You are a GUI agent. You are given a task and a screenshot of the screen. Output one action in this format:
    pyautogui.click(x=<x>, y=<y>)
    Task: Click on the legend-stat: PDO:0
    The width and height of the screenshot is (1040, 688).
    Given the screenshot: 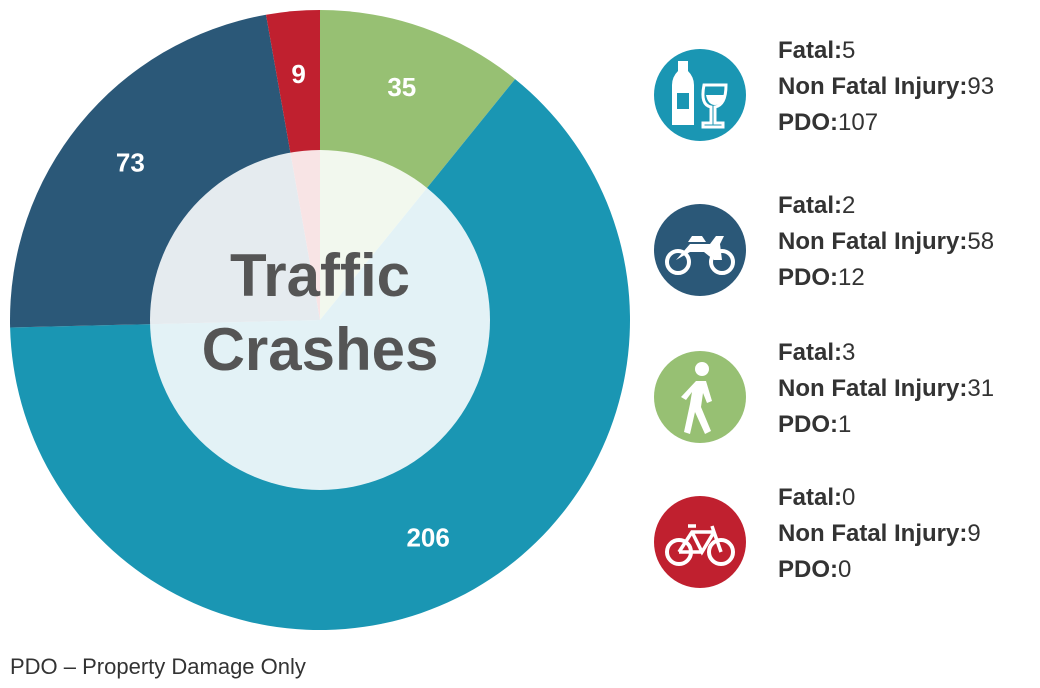 What is the action you would take?
    pyautogui.click(x=814, y=569)
    